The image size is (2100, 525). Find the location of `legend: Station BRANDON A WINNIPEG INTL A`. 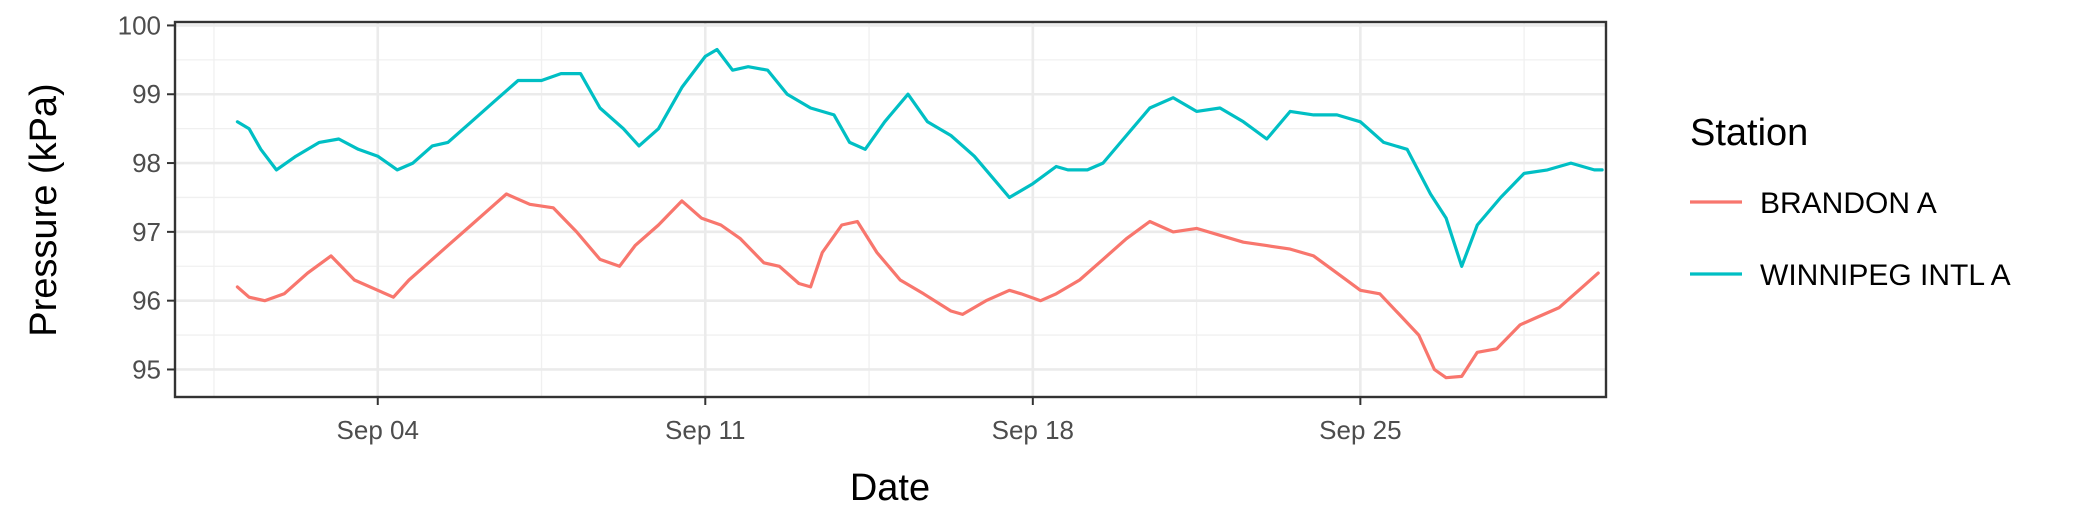

legend: Station BRANDON A WINNIPEG INTL A is located at coordinates (1850, 202).